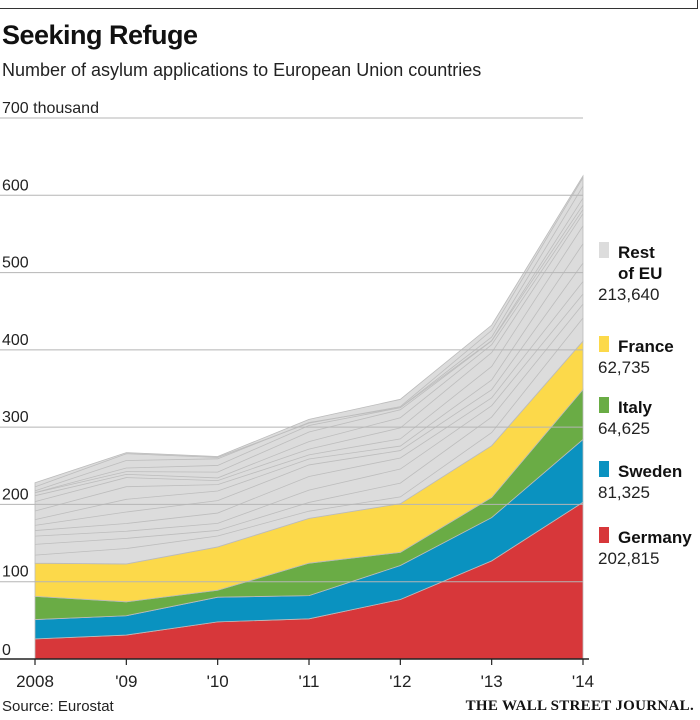 This screenshot has width=700, height=720. What do you see at coordinates (583, 681) in the screenshot?
I see `x-tick-label: '14` at bounding box center [583, 681].